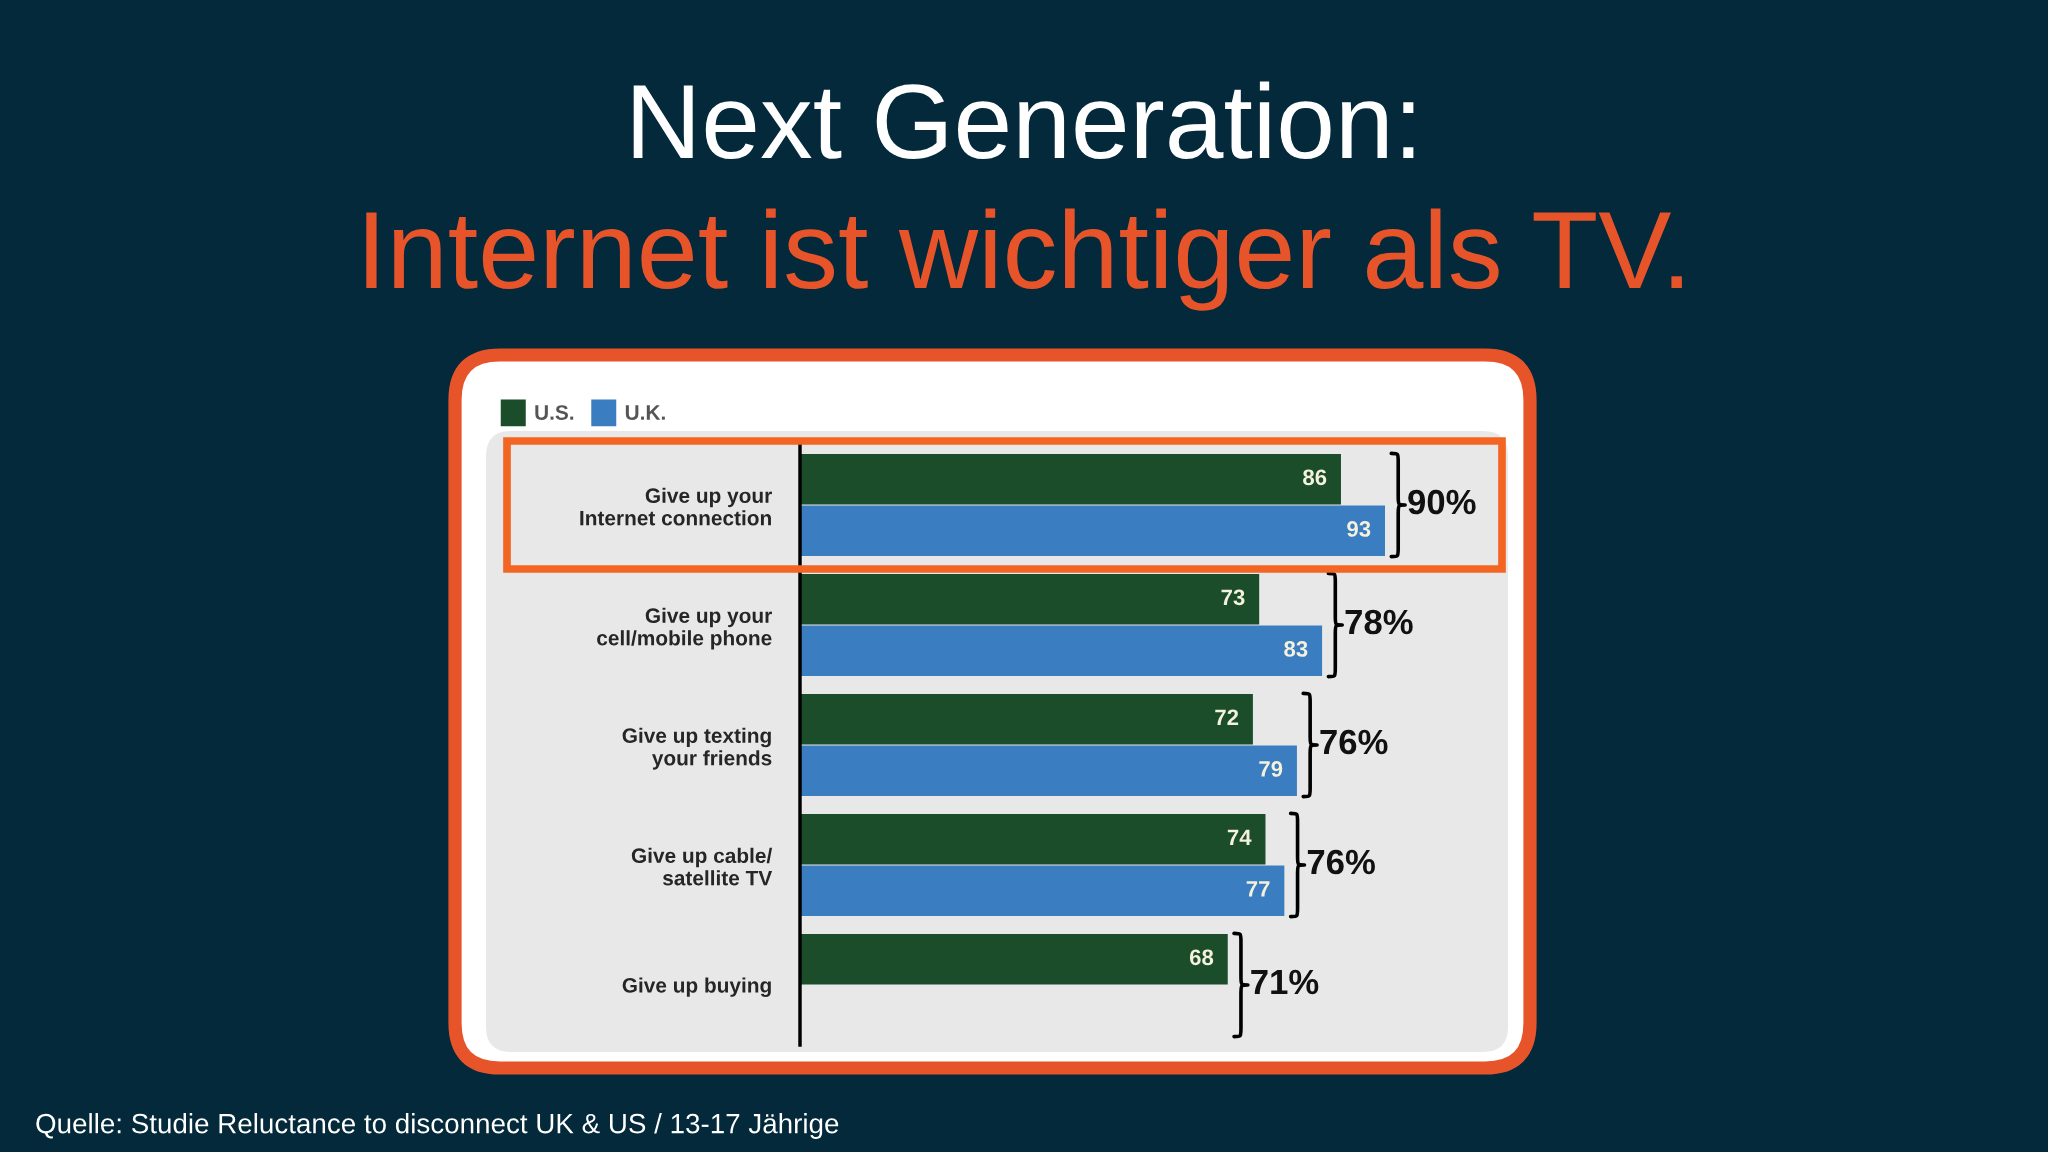  Describe the element at coordinates (1379, 622) in the screenshot. I see `annotation: 78%` at that location.